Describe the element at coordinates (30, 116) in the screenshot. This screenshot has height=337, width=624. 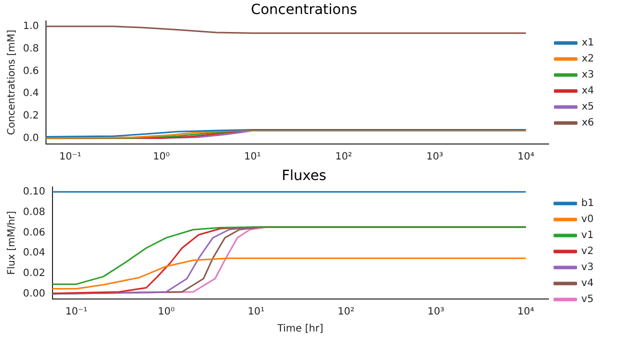
I see `y-tick-label: 0.2` at that location.